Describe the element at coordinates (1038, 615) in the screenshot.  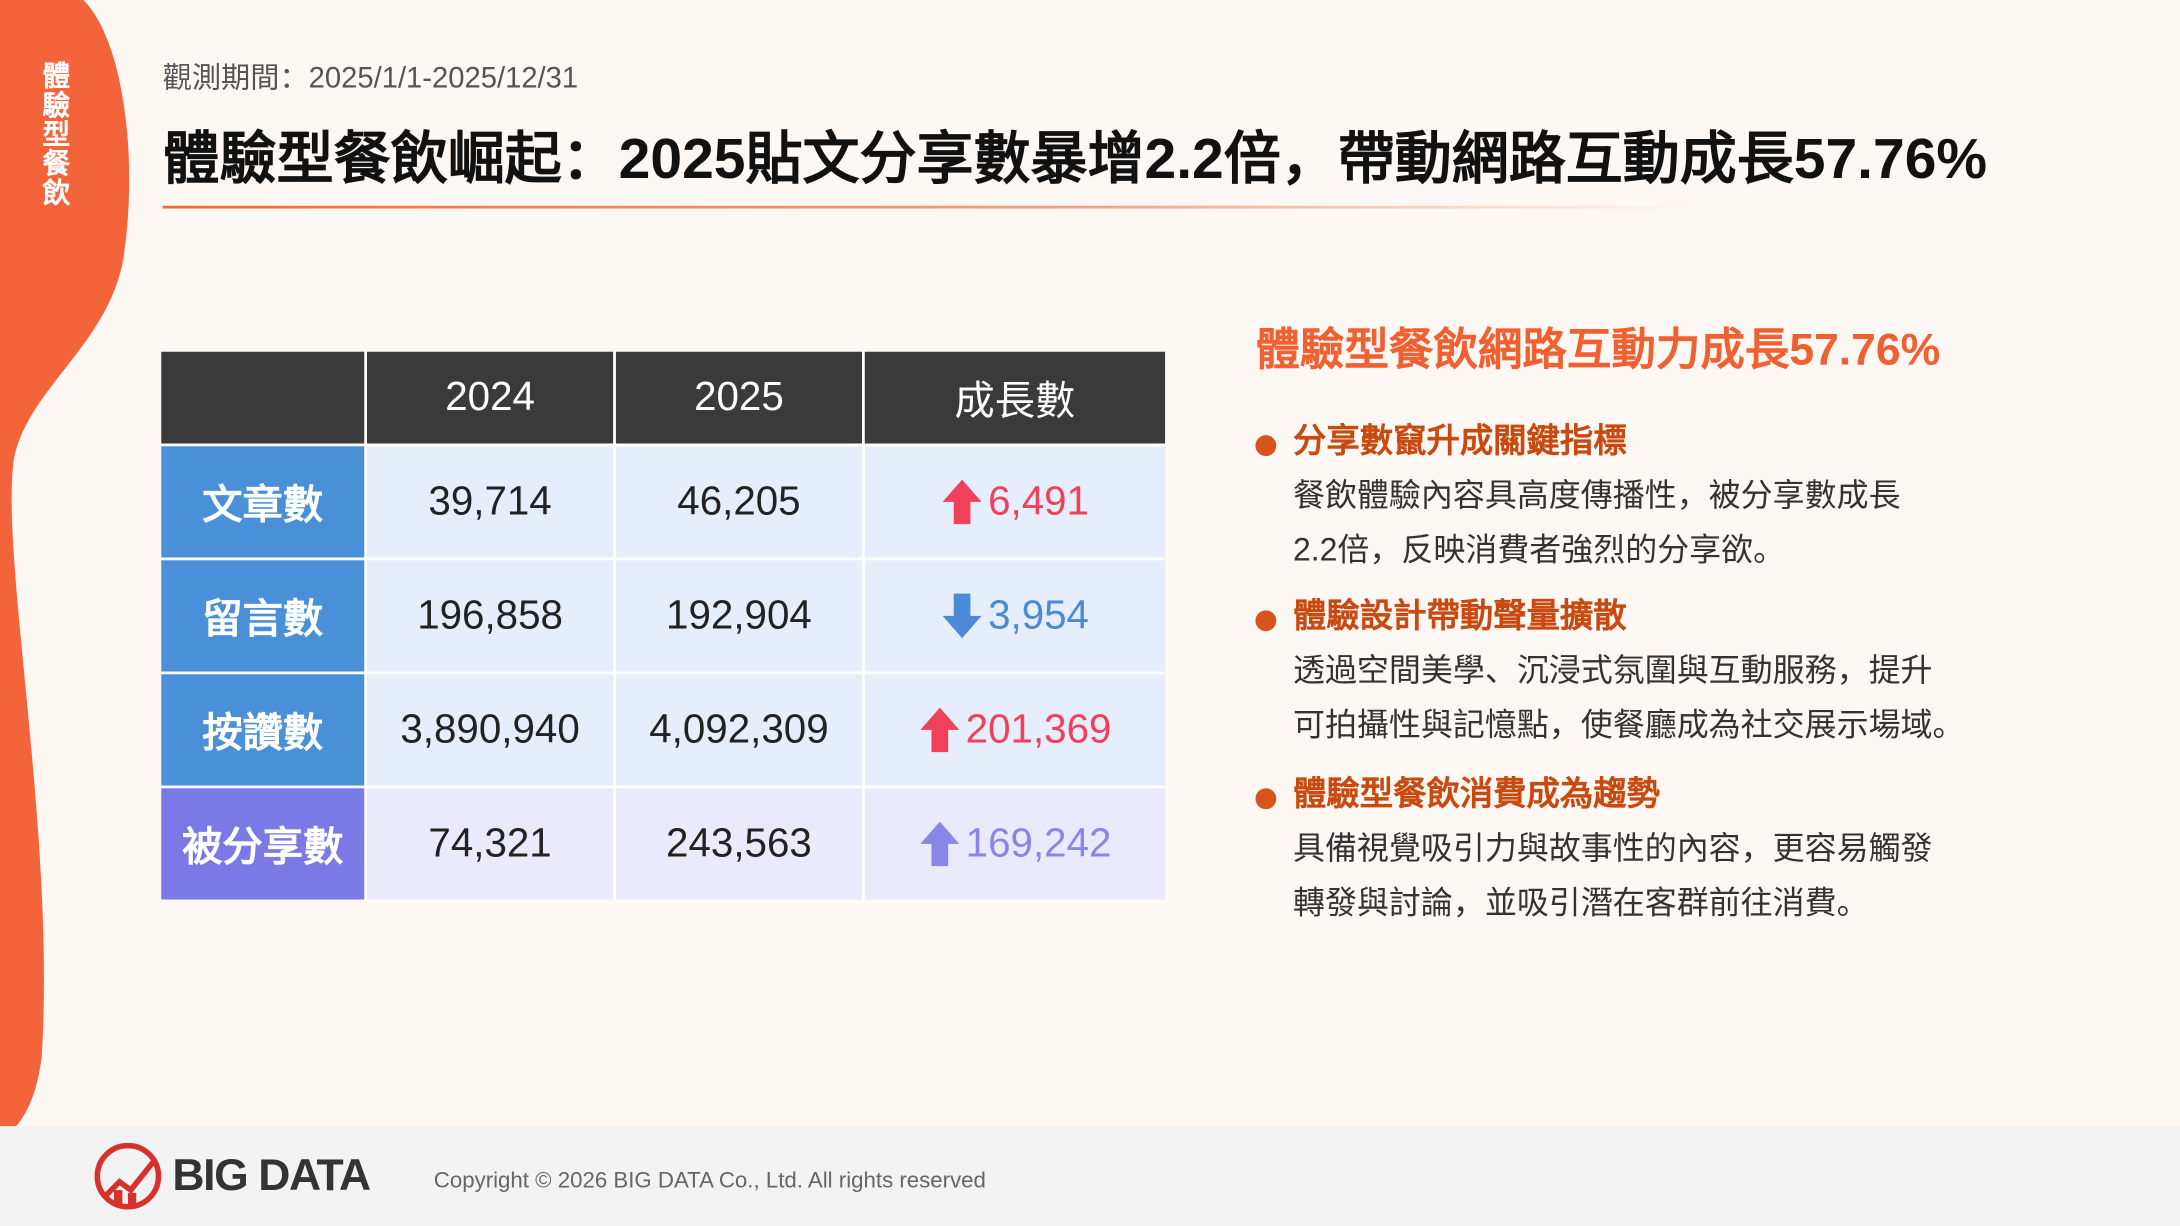
I see `growth: 3,954` at that location.